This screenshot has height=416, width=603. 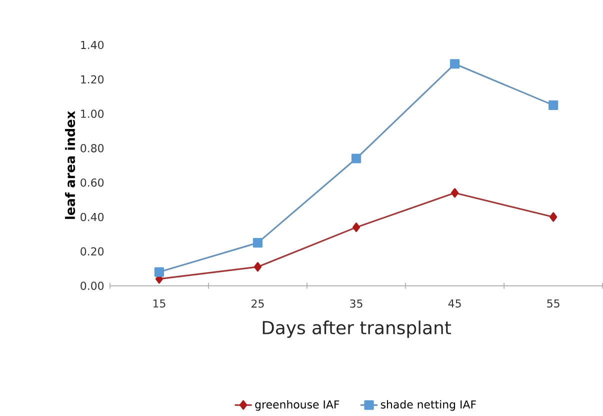 What do you see at coordinates (297, 405) in the screenshot?
I see `legend-label: greenhouse IAF` at bounding box center [297, 405].